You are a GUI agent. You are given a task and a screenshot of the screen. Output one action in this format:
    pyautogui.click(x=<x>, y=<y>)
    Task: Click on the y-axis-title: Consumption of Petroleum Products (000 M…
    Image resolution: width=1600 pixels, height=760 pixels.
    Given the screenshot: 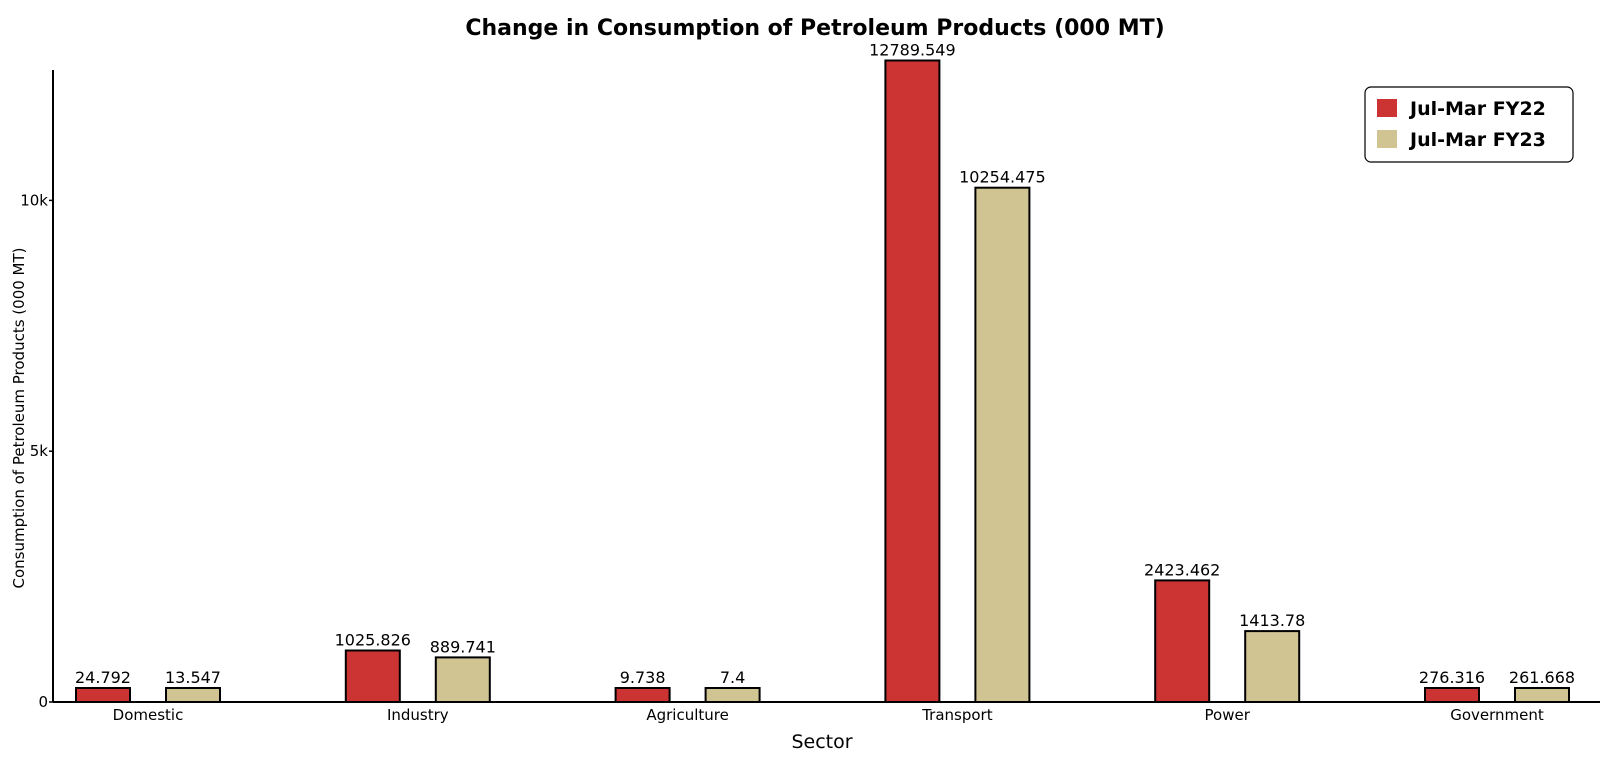 What is the action you would take?
    pyautogui.click(x=19, y=417)
    